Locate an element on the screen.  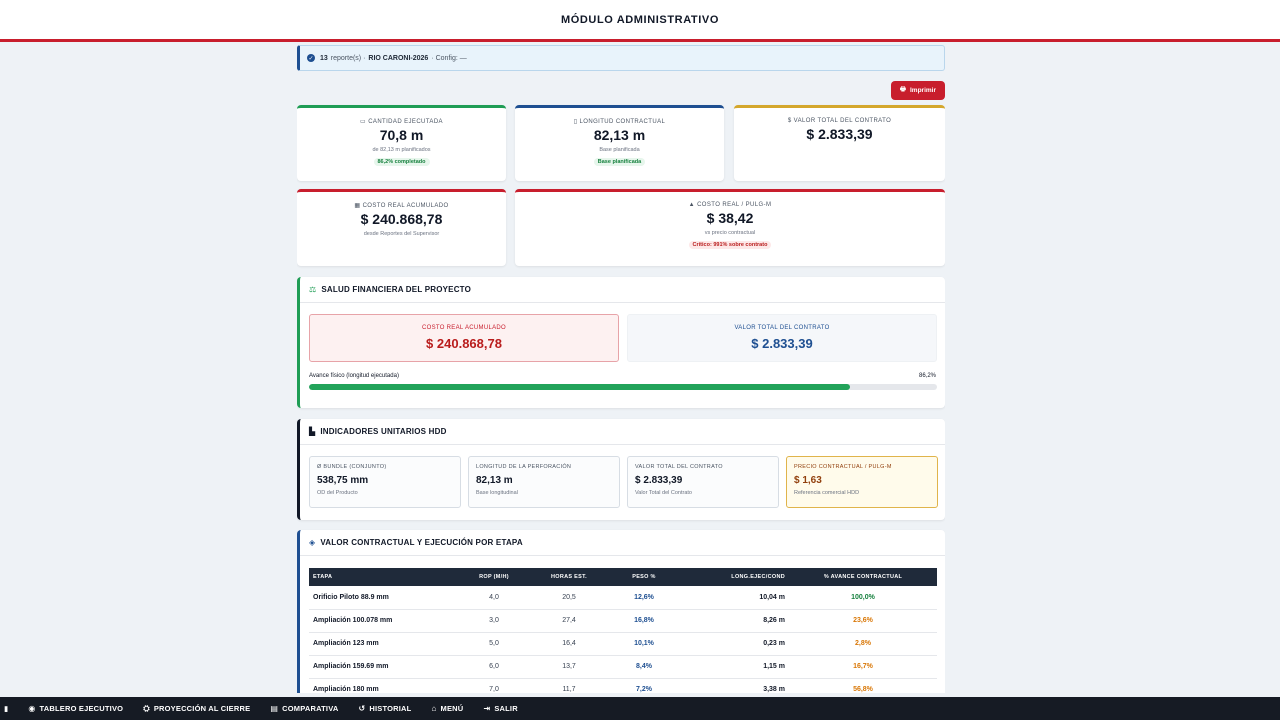
nav-item-logout: ⇥ SALIR is located at coordinates (500, 708).